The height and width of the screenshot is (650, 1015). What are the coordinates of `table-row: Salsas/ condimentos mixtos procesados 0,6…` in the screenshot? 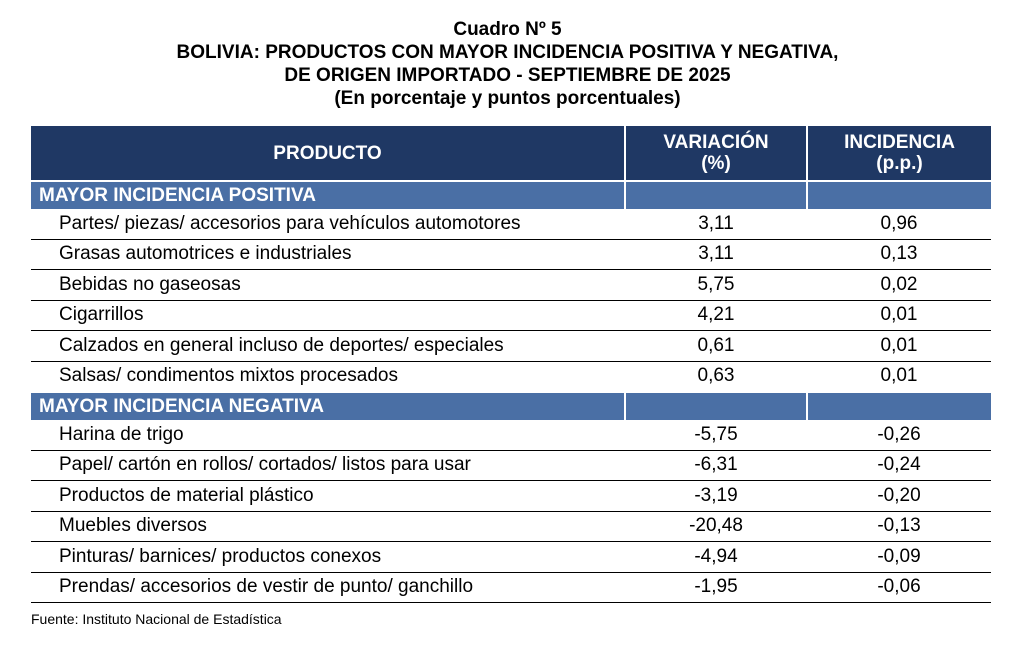 It's located at (511, 377).